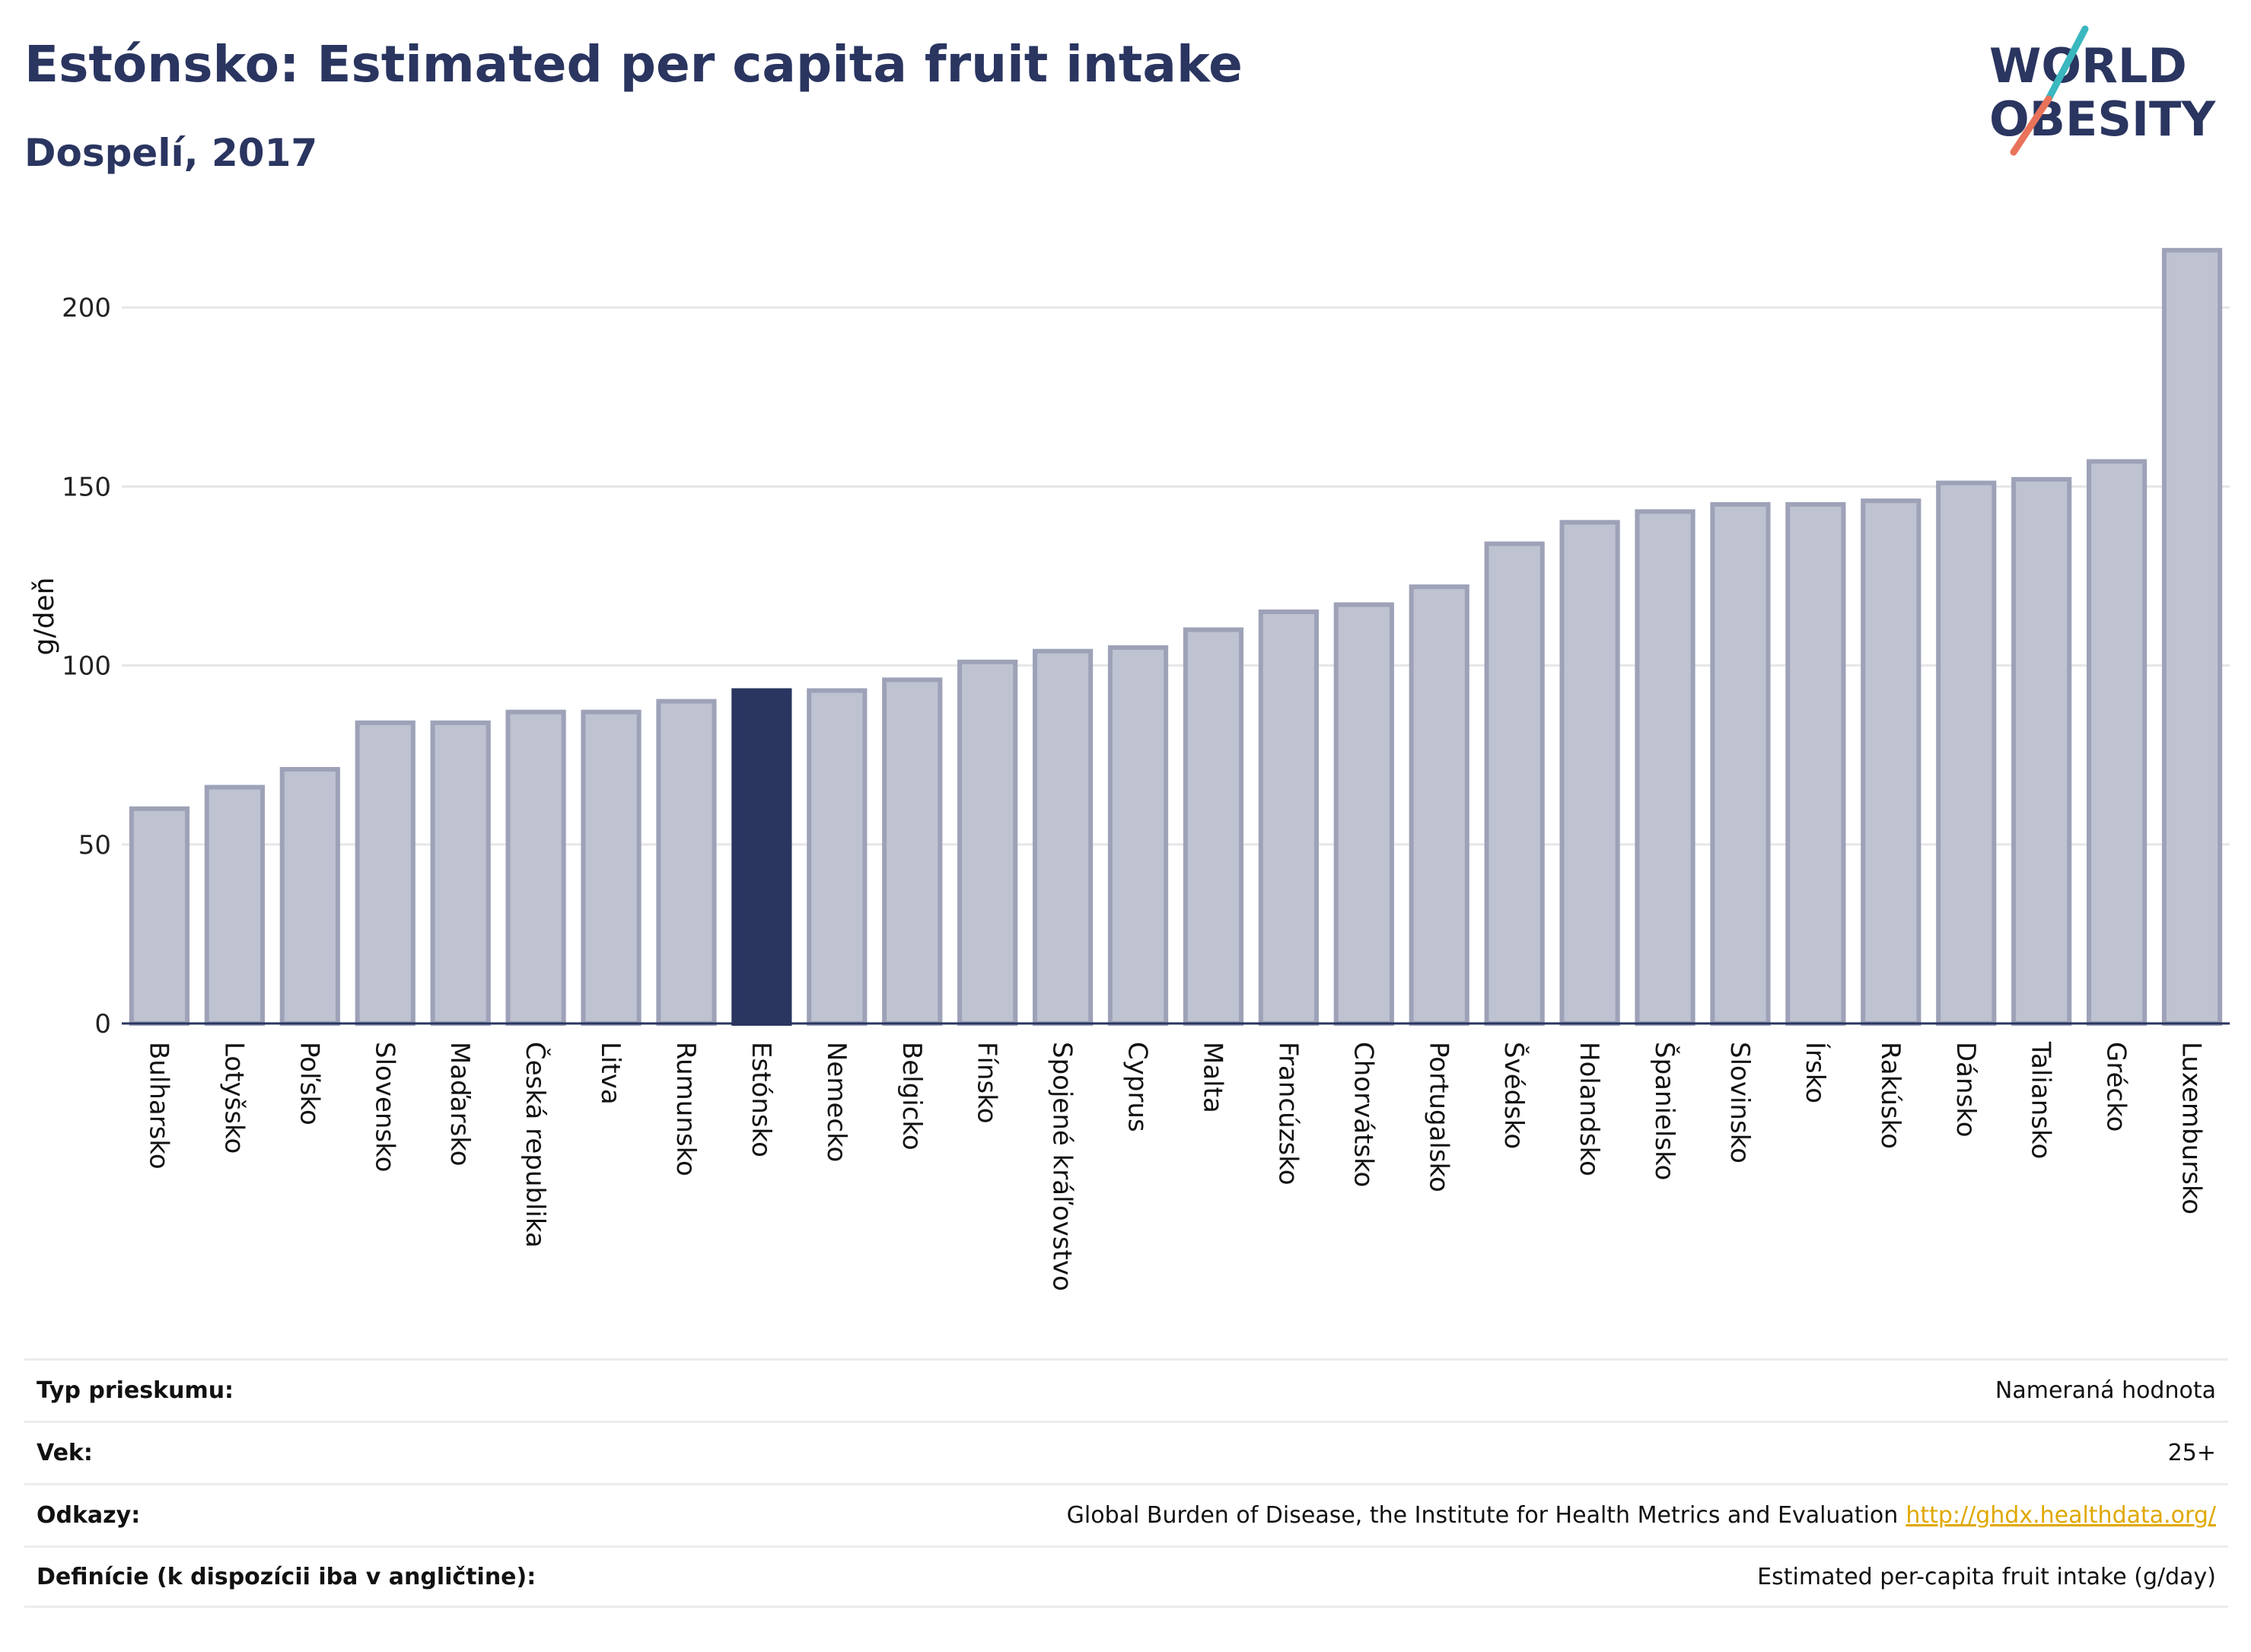 The height and width of the screenshot is (1652, 2251). Describe the element at coordinates (94, 845) in the screenshot. I see `y-tick-label: 50` at that location.